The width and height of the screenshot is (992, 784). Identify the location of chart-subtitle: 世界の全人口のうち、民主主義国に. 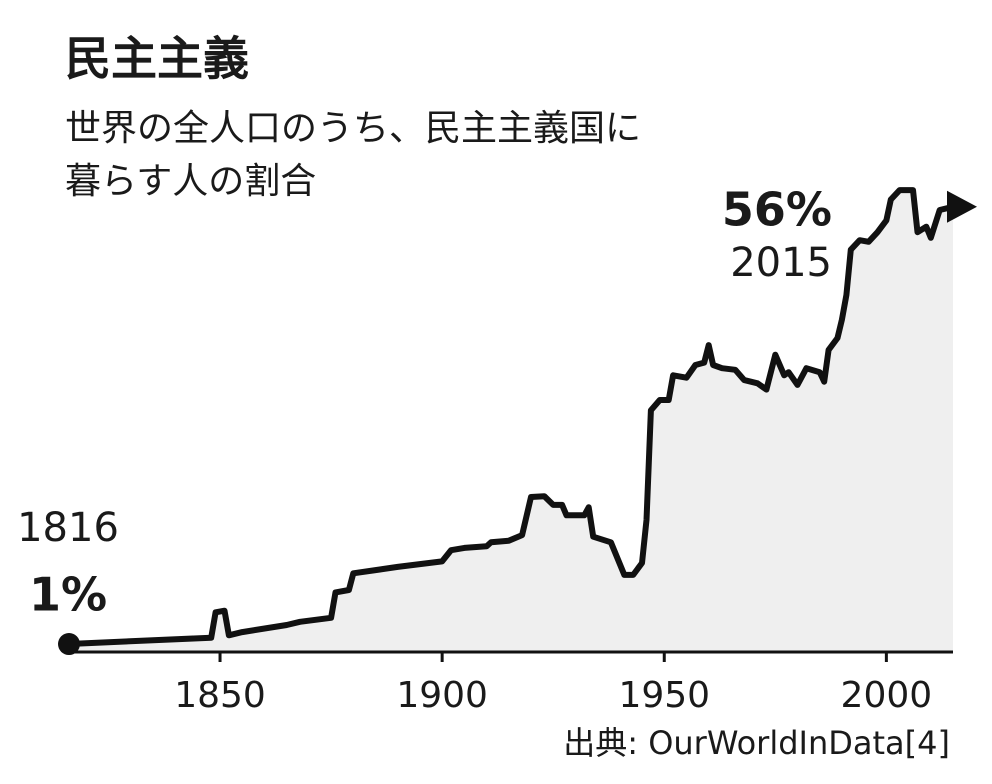
(353, 128).